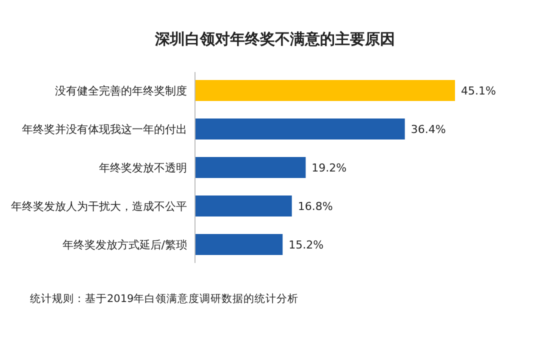 The height and width of the screenshot is (344, 550). I want to click on y-tick-label: 没有健全完善的年终奖制度, so click(121, 91).